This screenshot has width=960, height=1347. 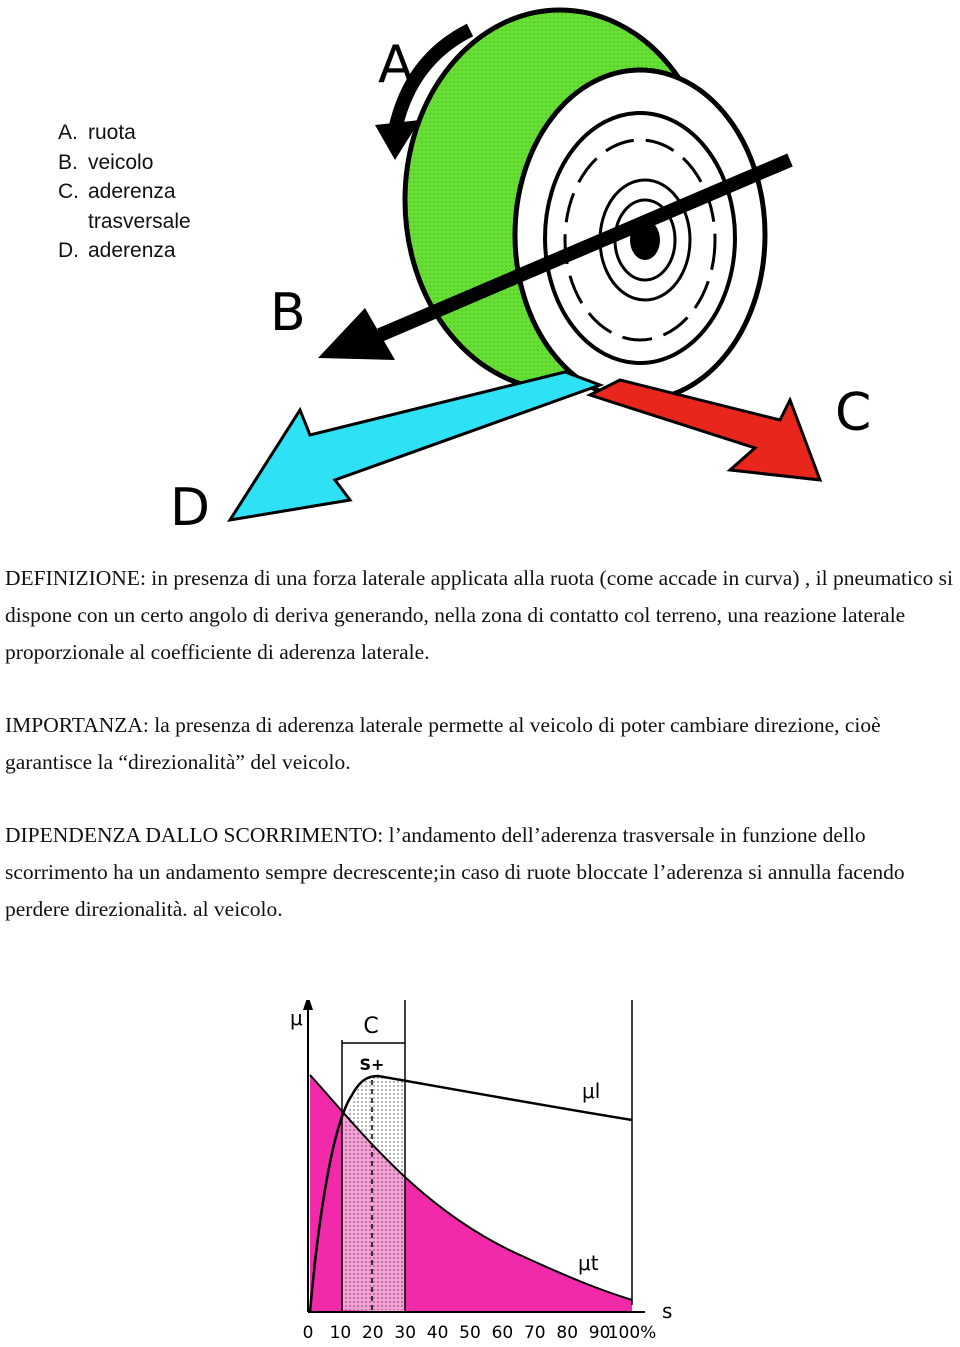 I want to click on label-b: B, so click(x=288, y=313).